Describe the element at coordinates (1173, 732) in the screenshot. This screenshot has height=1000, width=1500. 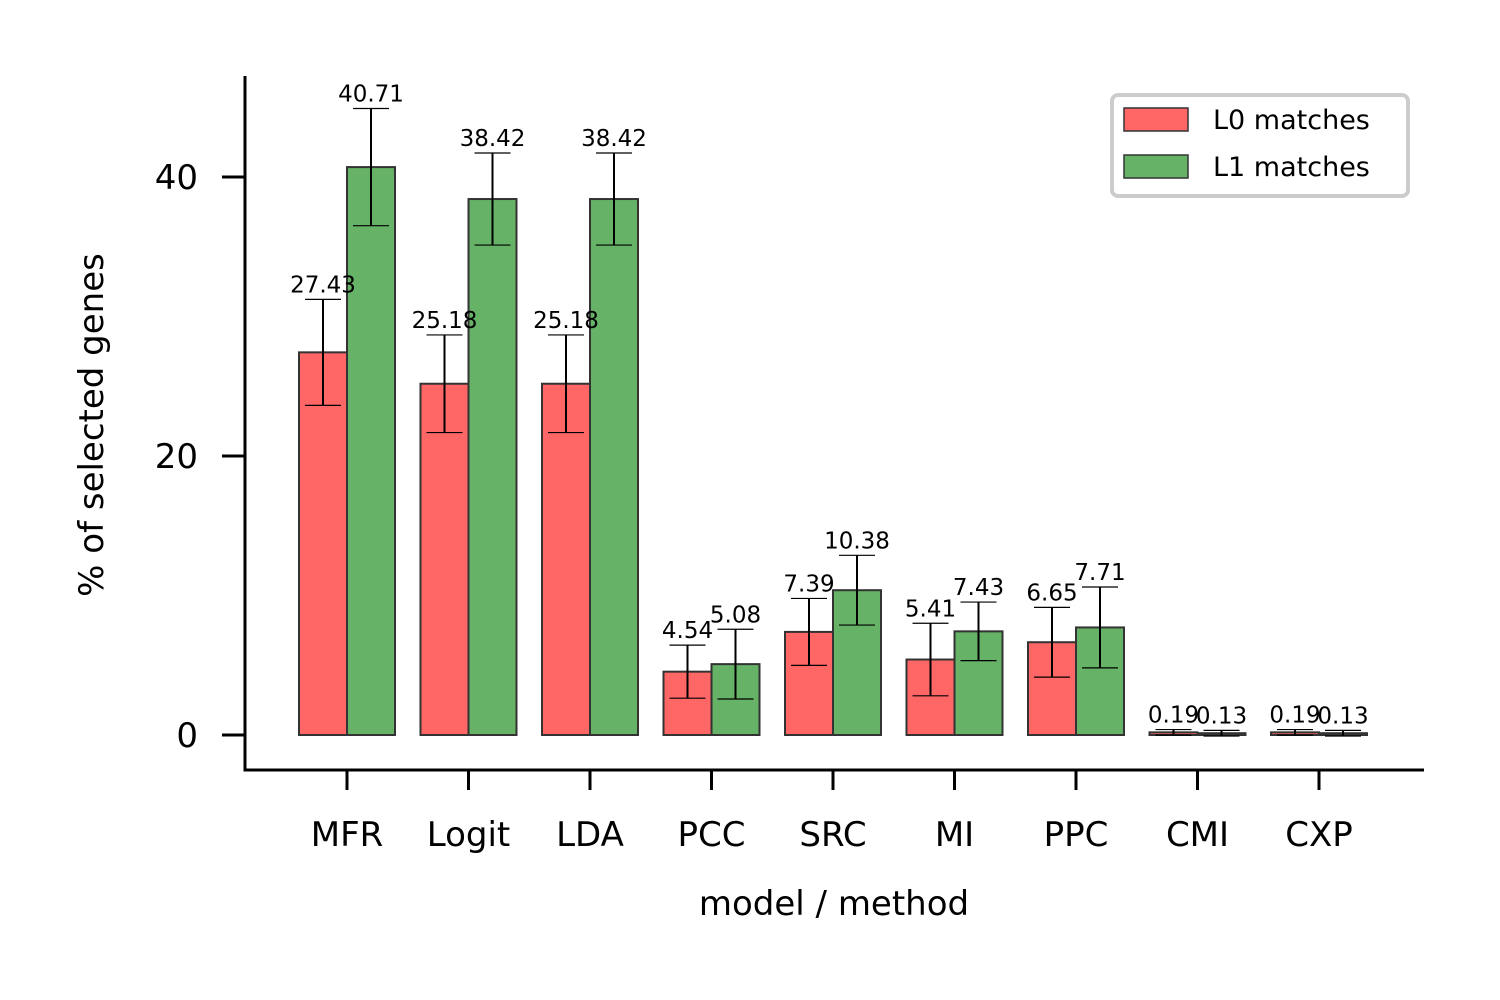
I see `error-bar-l0-cmi` at that location.